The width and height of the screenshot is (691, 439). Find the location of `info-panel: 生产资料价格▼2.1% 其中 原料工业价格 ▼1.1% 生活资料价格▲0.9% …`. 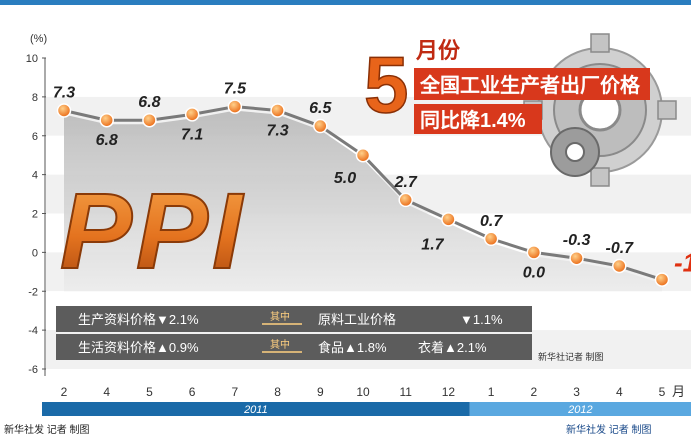

info-panel: 生产资料价格▼2.1% 其中 原料工业价格 ▼1.1% 生活资料价格▲0.9% … is located at coordinates (330, 334).